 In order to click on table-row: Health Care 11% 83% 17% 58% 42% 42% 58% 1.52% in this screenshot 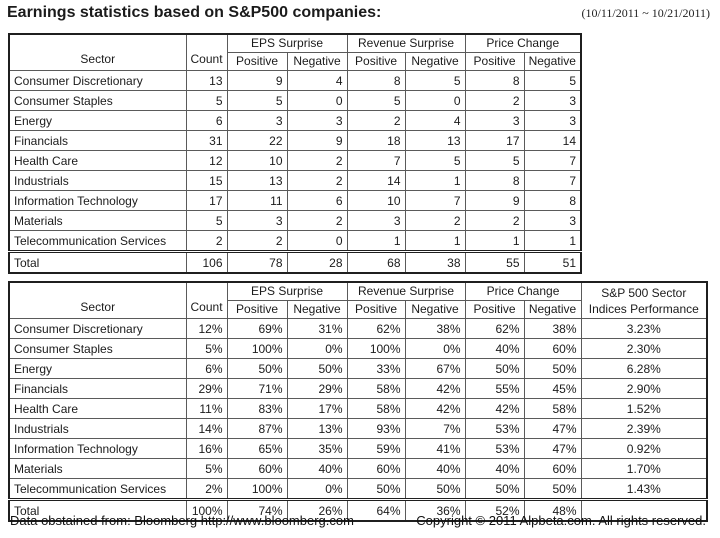, I will do `click(358, 408)`.